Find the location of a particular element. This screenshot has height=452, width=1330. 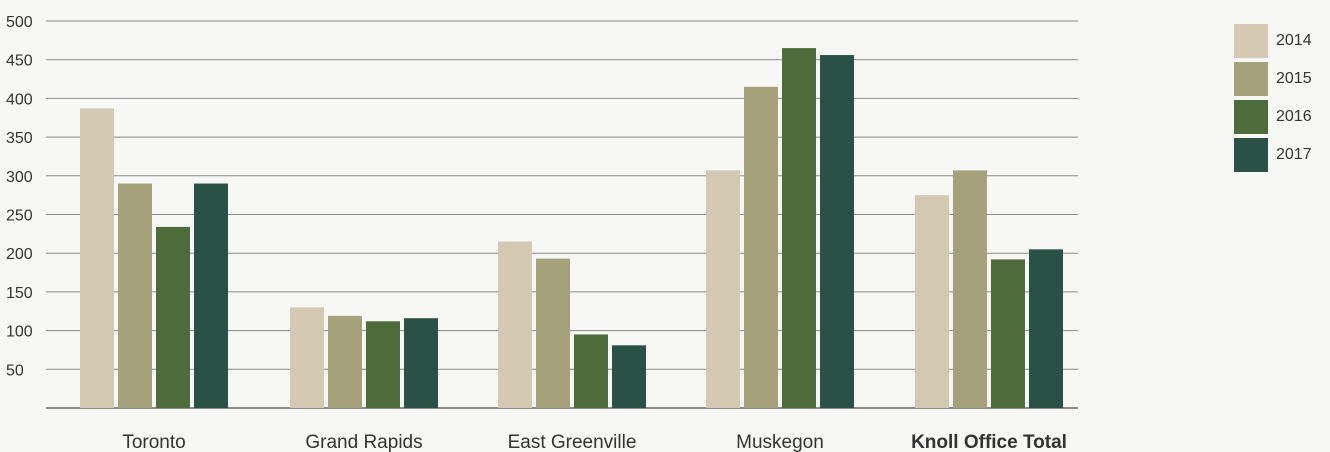

bar-grand-rapids-2015 is located at coordinates (345, 361).